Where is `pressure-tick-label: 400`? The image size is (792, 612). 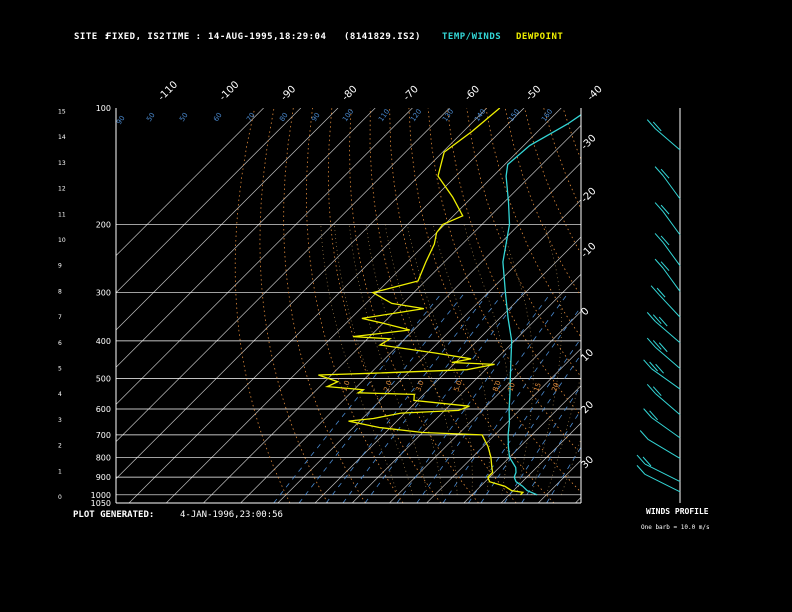 pressure-tick-label: 400 is located at coordinates (103, 341).